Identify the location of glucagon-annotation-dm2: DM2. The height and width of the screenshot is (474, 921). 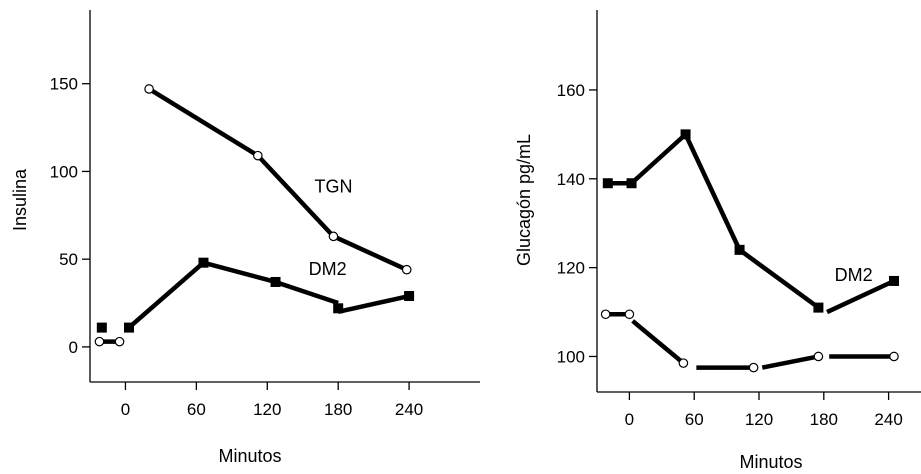
(854, 275).